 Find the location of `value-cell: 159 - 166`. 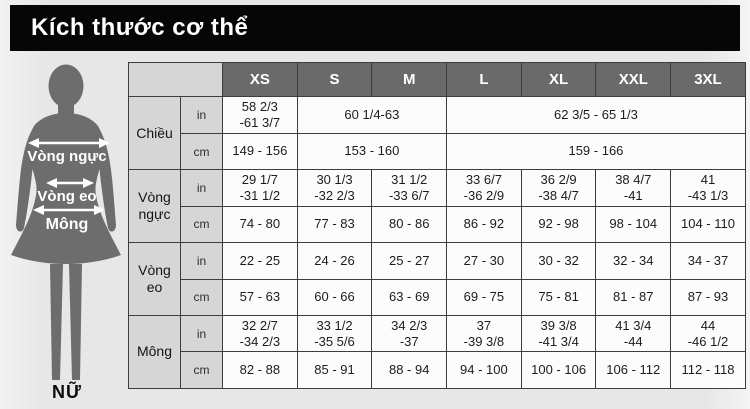

value-cell: 159 - 166 is located at coordinates (596, 151).